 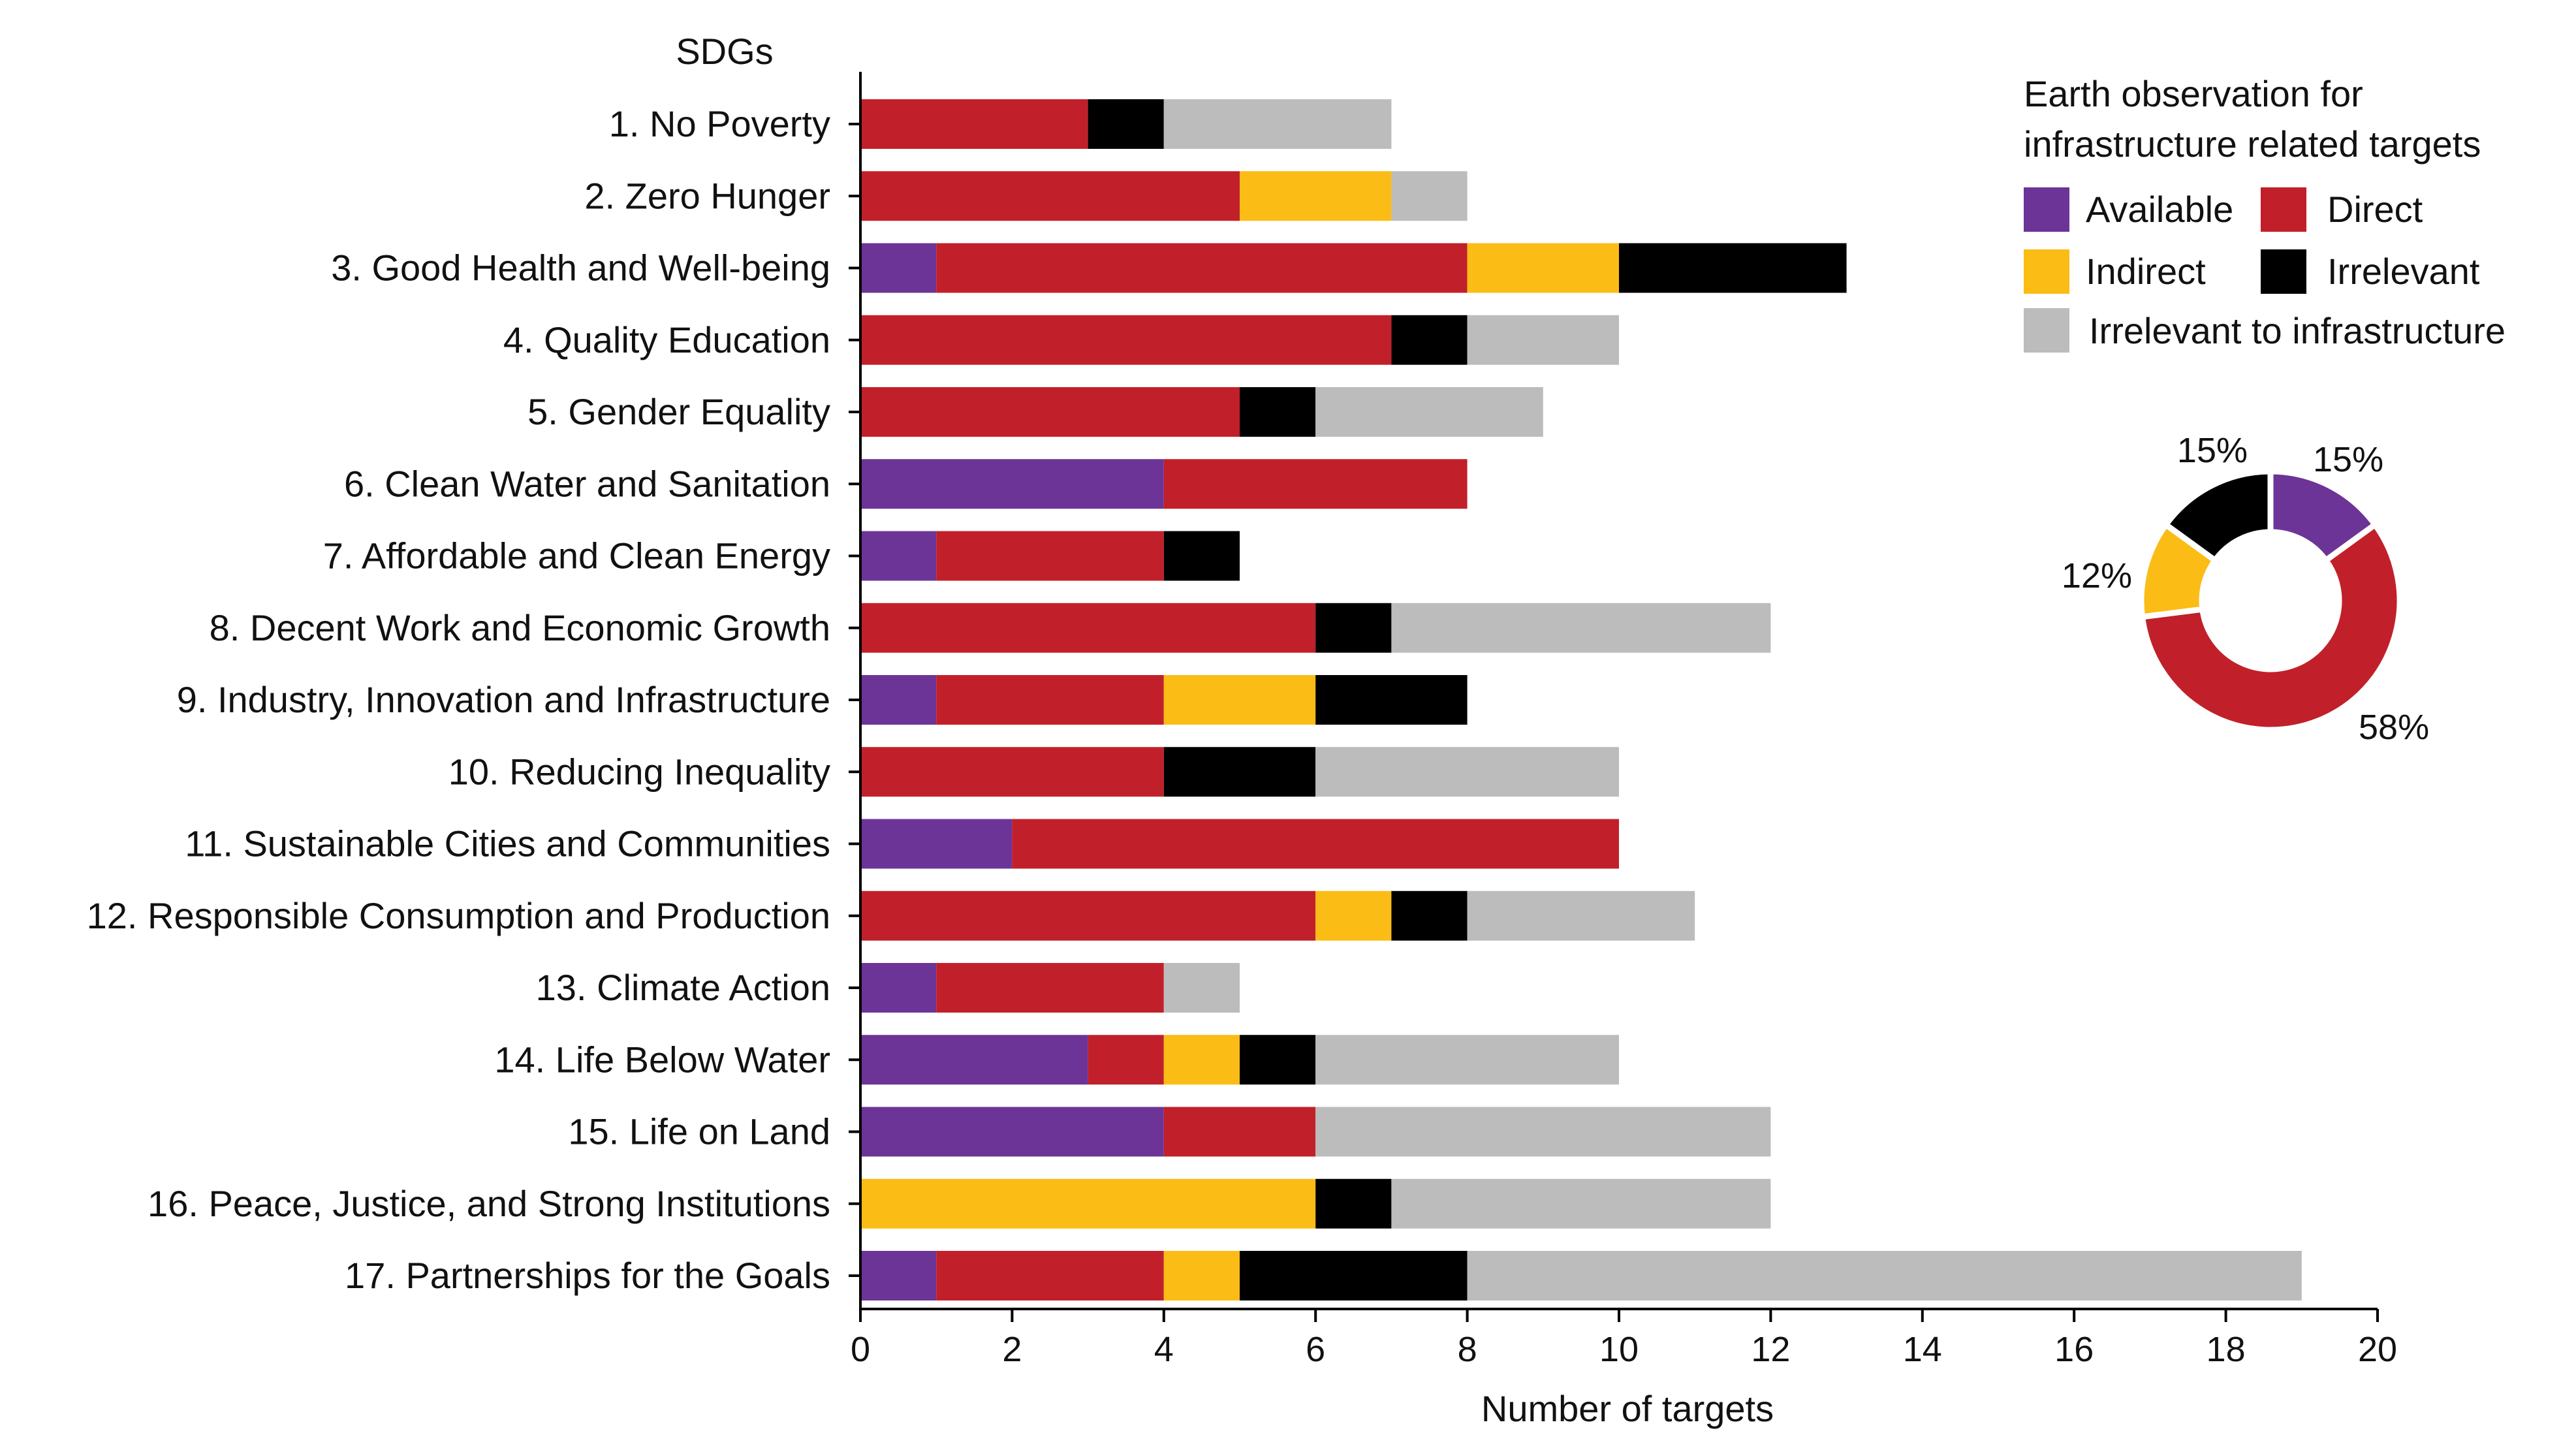 What do you see at coordinates (719, 123) in the screenshot?
I see `category-label-1: 1. No Poverty` at bounding box center [719, 123].